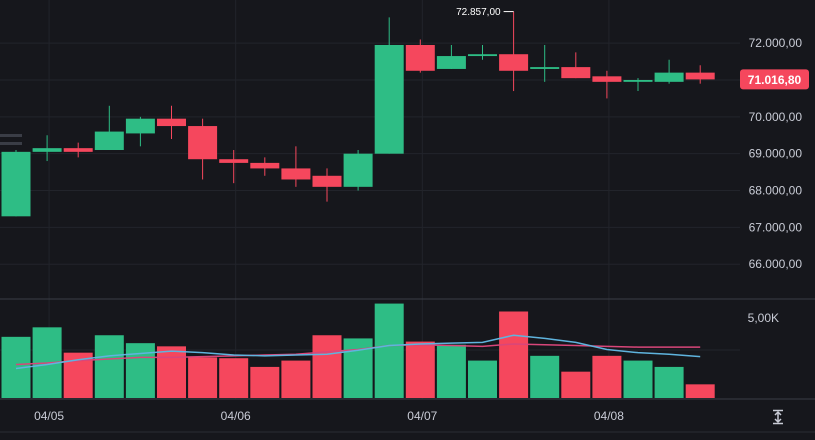  I want to click on time-tick-label: 04/08, so click(609, 416).